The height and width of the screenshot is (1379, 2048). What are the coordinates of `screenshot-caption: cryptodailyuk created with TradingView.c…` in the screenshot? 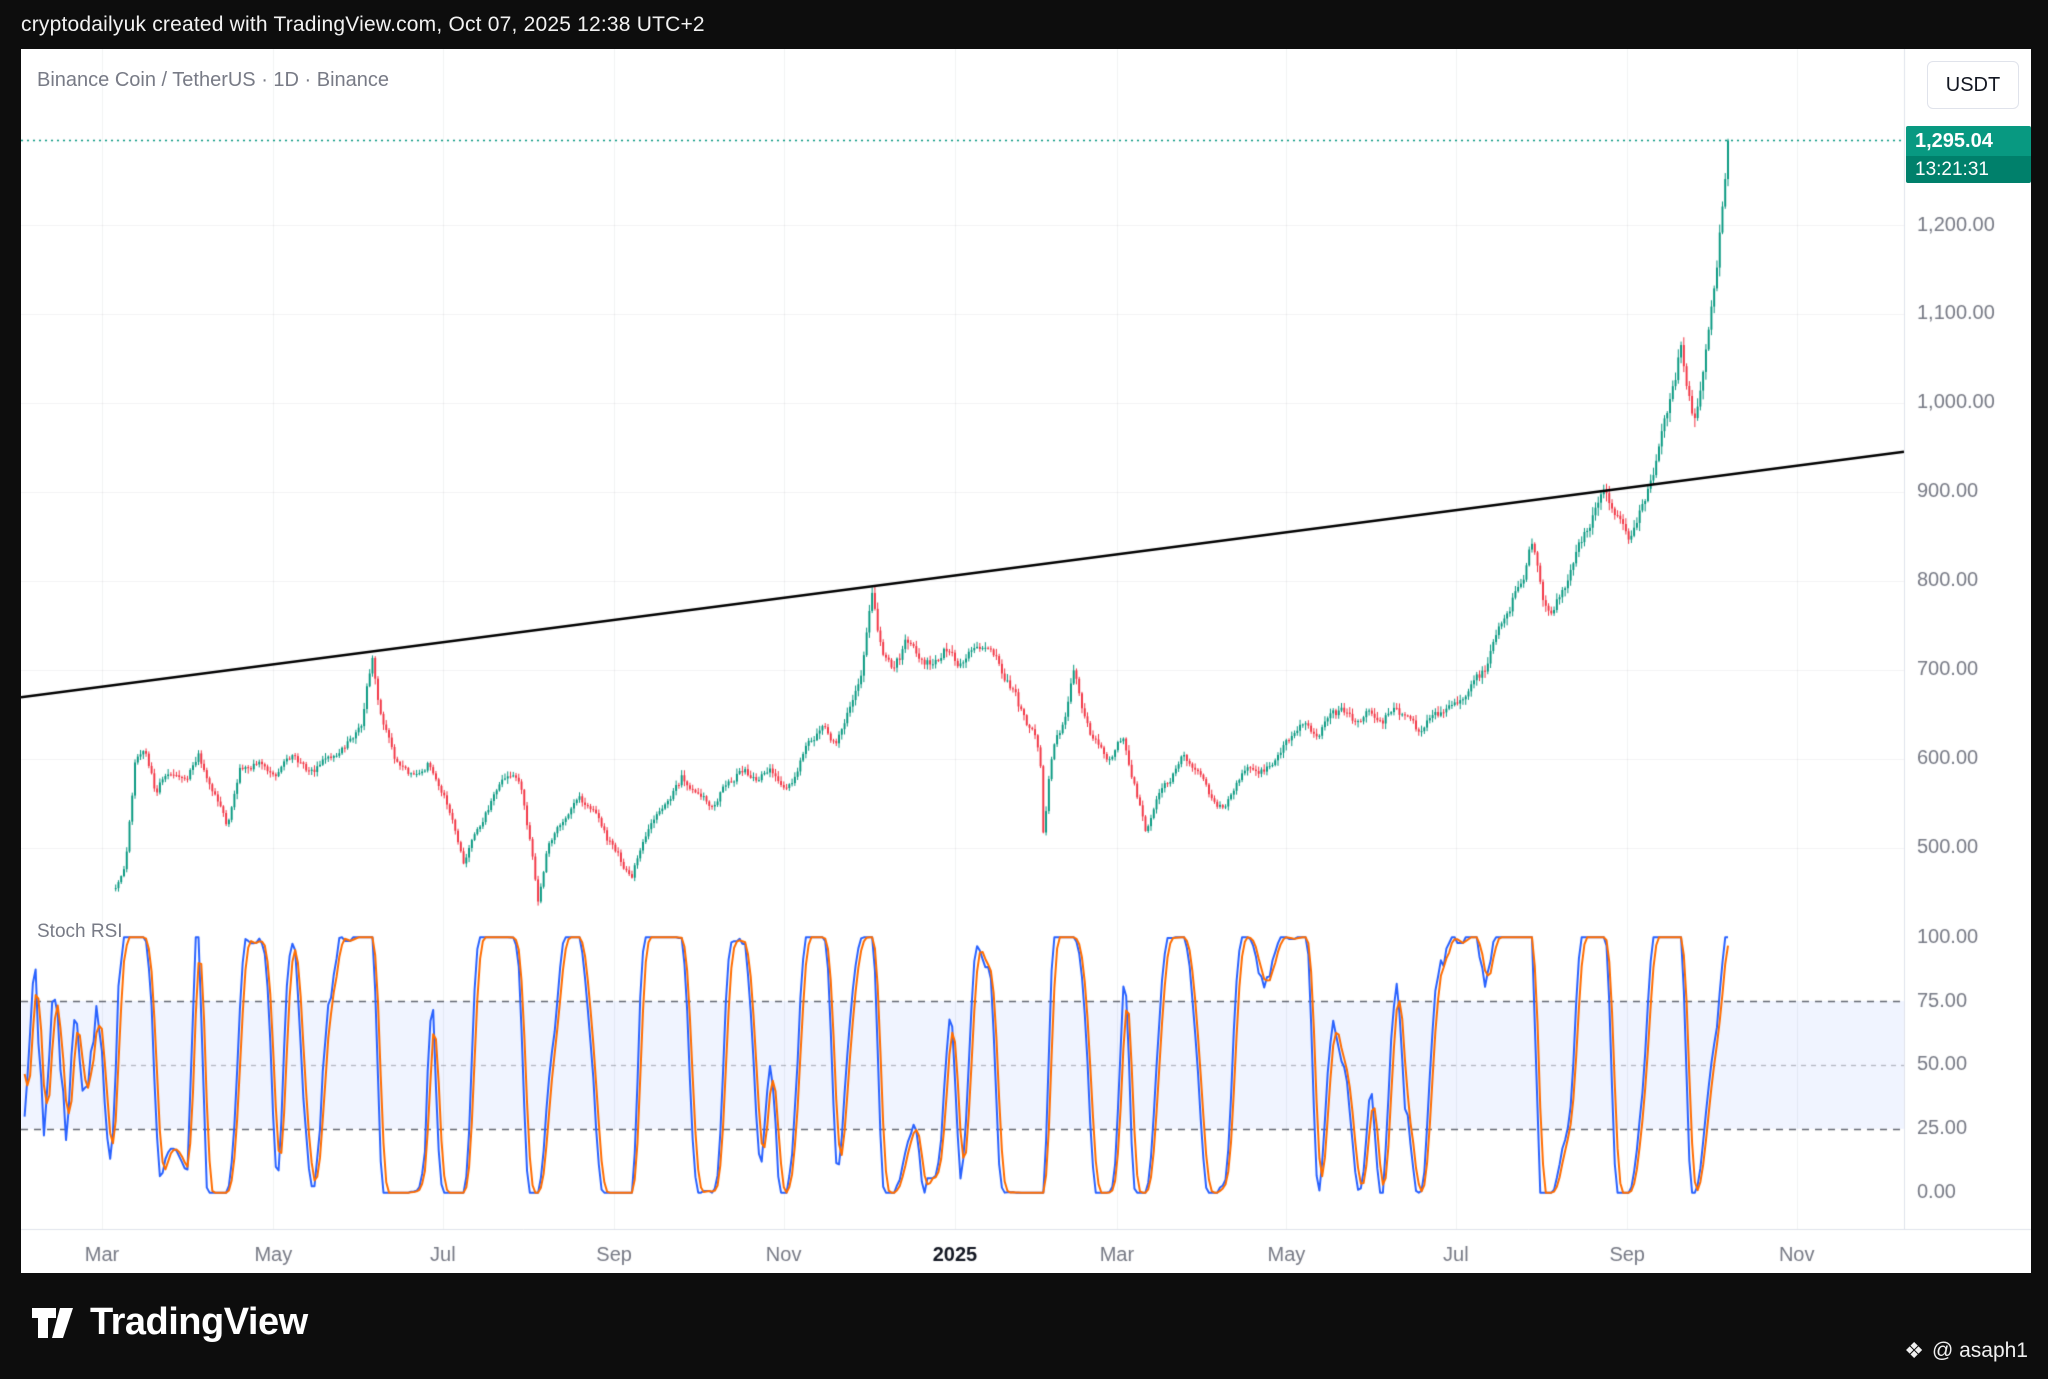 It's located at (363, 24).